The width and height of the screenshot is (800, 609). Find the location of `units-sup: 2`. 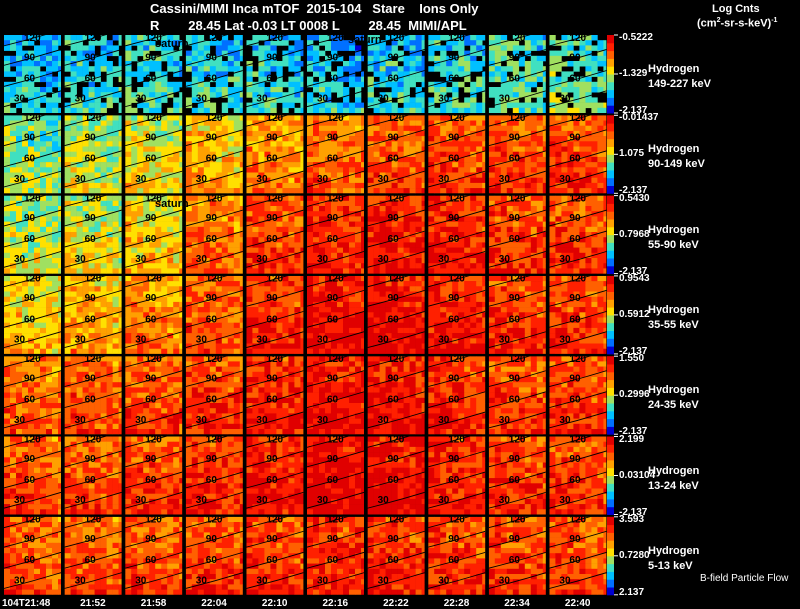

units-sup: 2 is located at coordinates (718, 20).